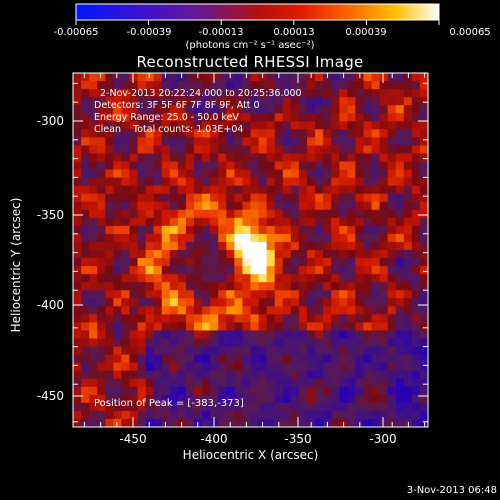 This screenshot has height=500, width=500. What do you see at coordinates (133, 439) in the screenshot?
I see `x-tick-label: -450` at bounding box center [133, 439].